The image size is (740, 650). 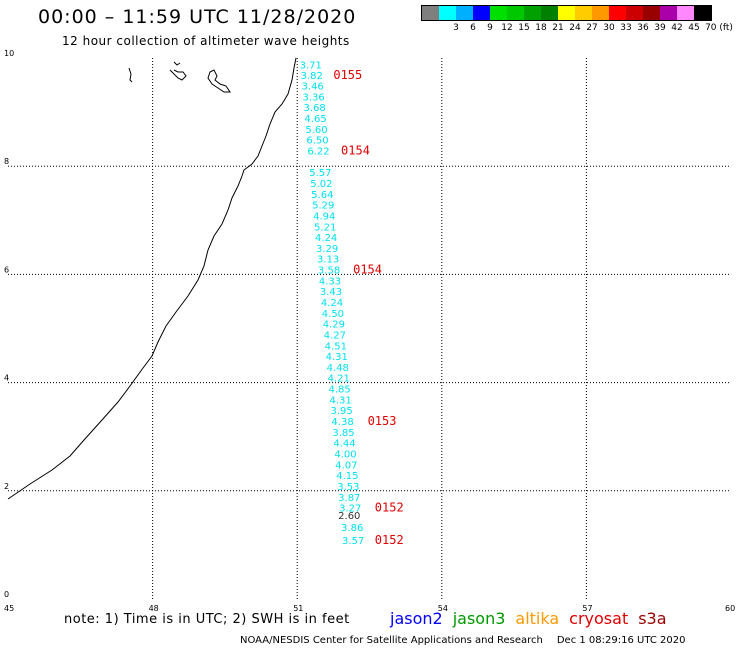 What do you see at coordinates (541, 28) in the screenshot?
I see `legend-label: 18` at bounding box center [541, 28].